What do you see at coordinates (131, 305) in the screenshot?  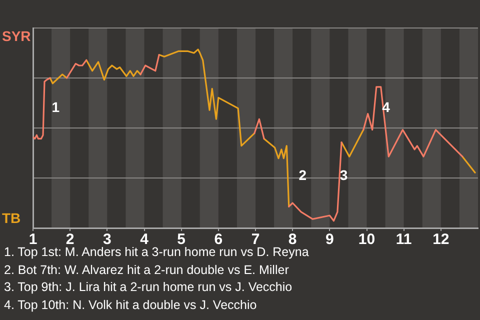 I see `text: 4. Top 10th: N. Volk hit a double vs J. Vecchio` at bounding box center [131, 305].